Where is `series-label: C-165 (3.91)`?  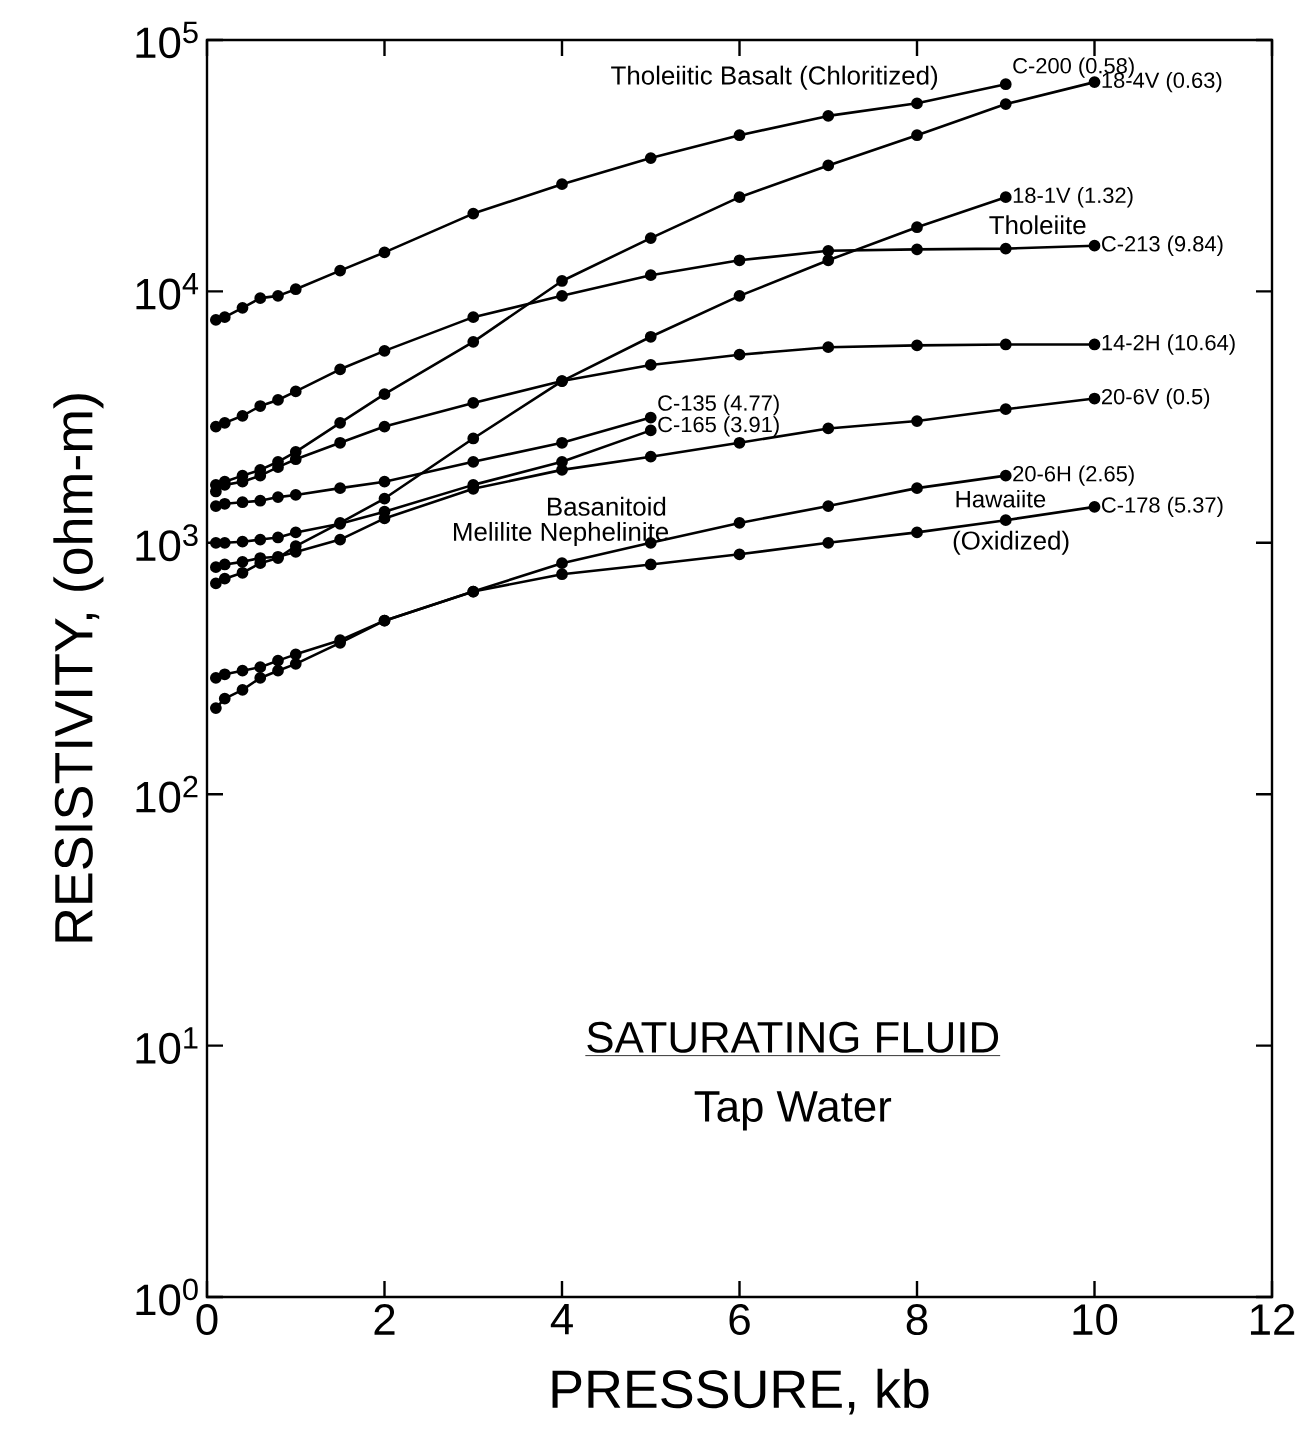 series-label: C-165 (3.91) is located at coordinates (718, 426).